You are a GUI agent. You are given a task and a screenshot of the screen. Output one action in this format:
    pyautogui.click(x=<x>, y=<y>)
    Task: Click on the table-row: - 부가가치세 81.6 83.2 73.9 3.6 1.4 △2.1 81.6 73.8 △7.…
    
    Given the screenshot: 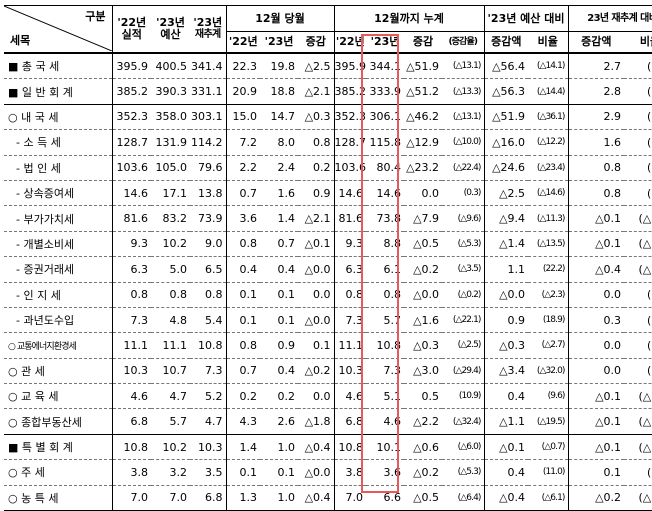 What is the action you would take?
    pyautogui.click(x=328, y=218)
    